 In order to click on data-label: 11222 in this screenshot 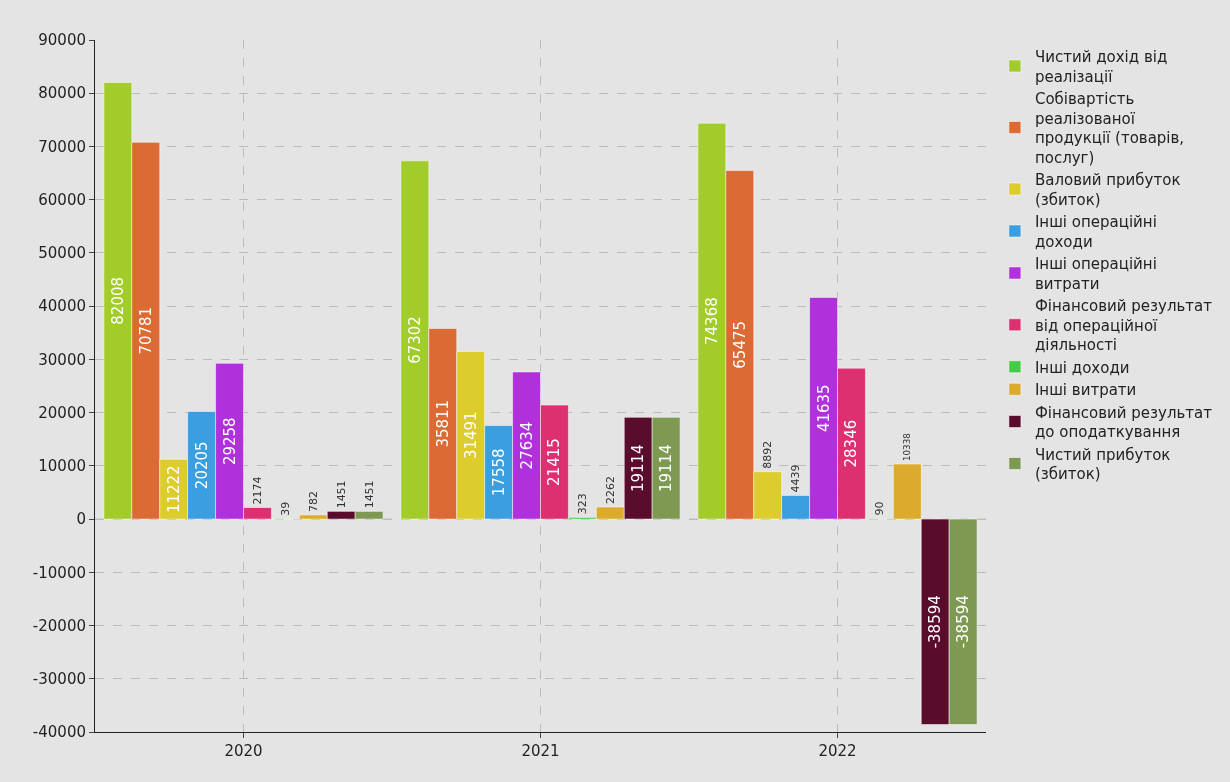, I will do `click(173, 489)`.